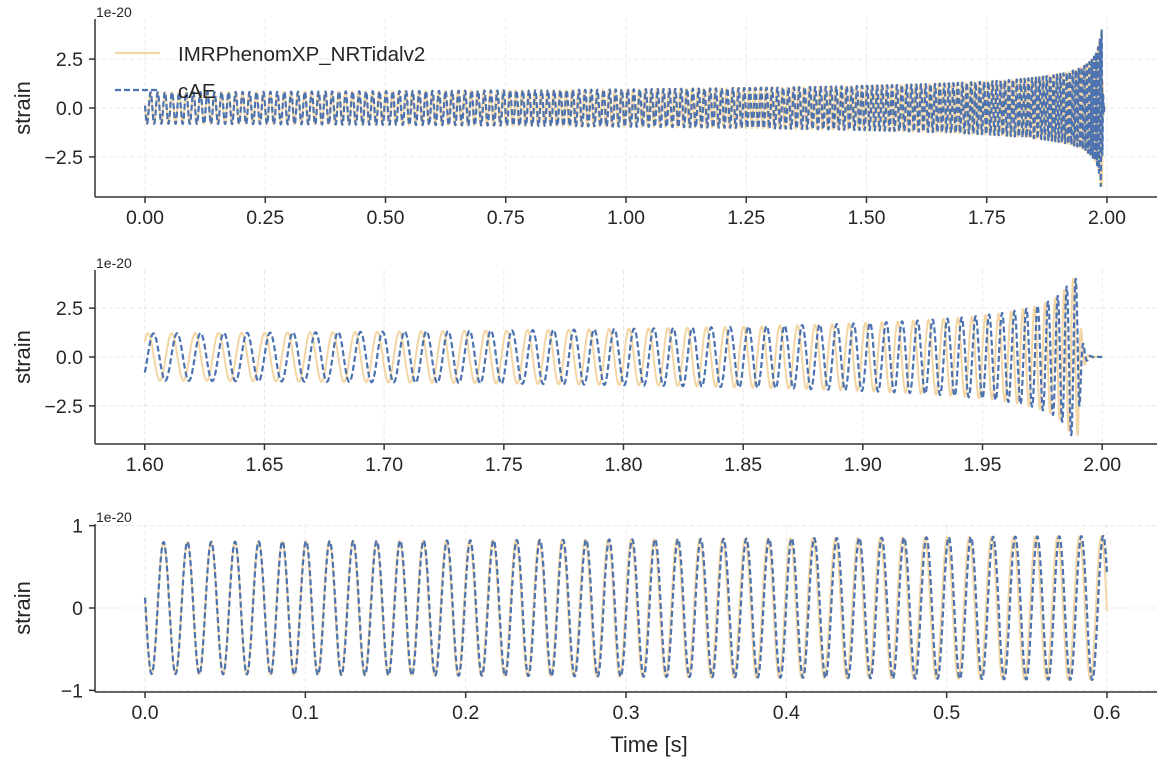 The height and width of the screenshot is (770, 1165). Describe the element at coordinates (743, 465) in the screenshot. I see `x-tick-label: 1.85` at that location.